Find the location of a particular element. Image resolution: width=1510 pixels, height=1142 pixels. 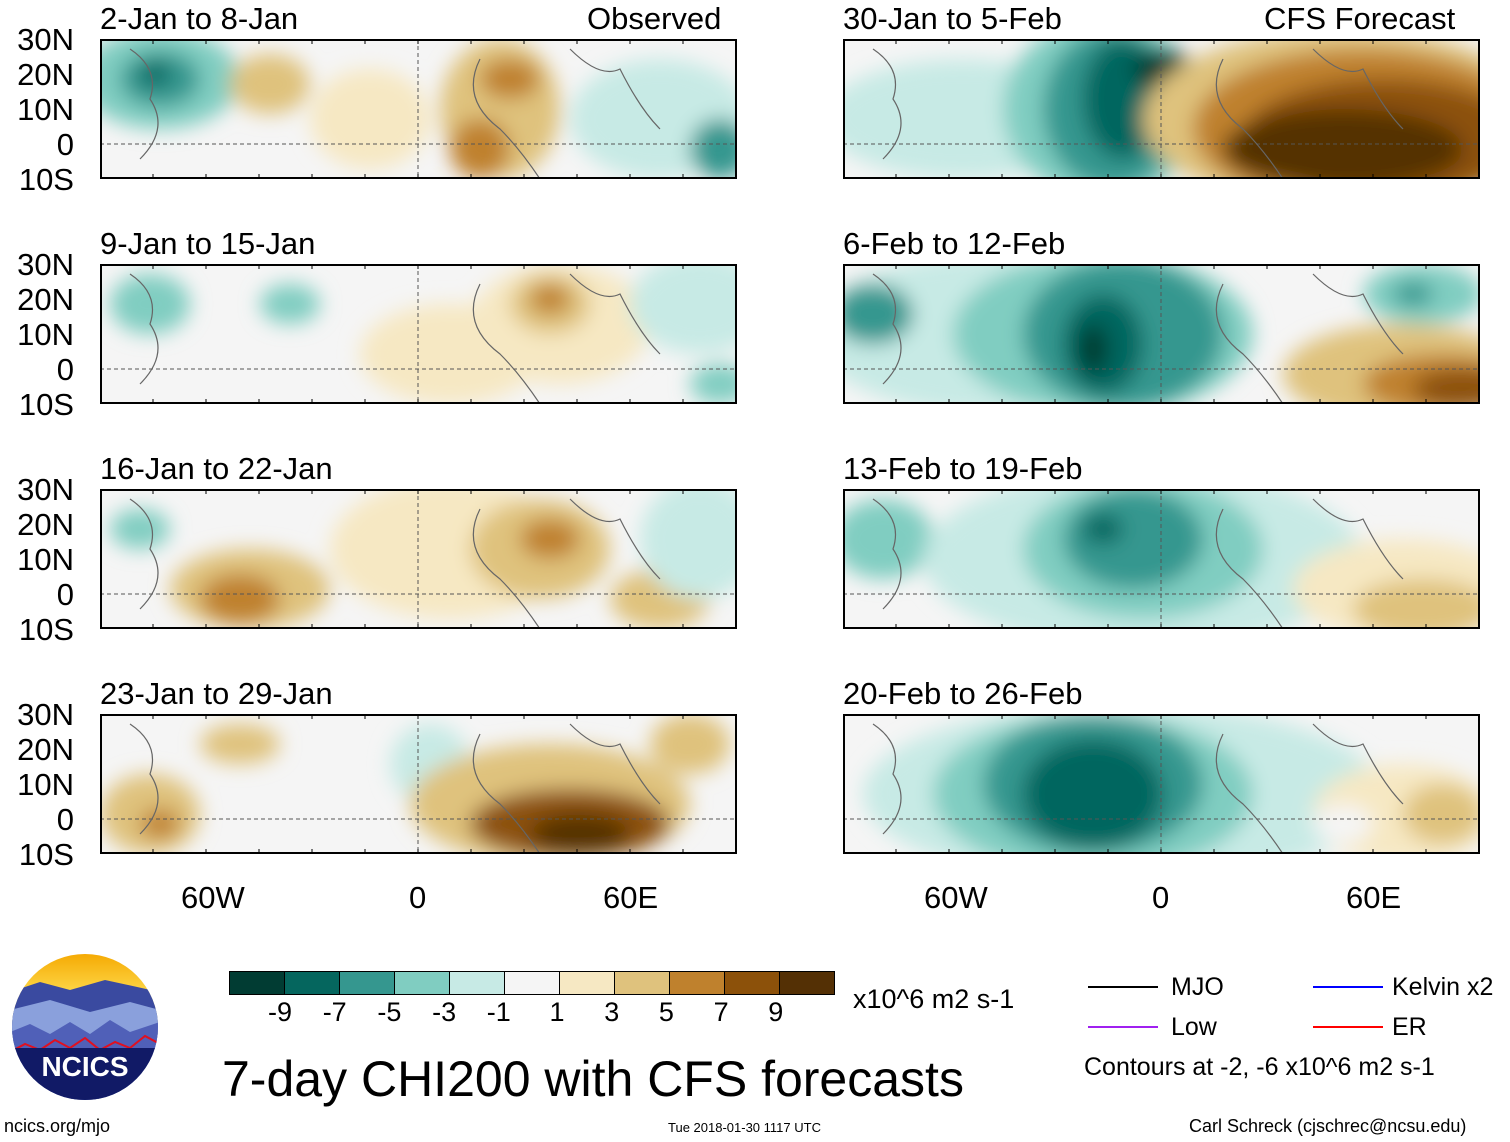

legend-er: ER is located at coordinates (1409, 1027).